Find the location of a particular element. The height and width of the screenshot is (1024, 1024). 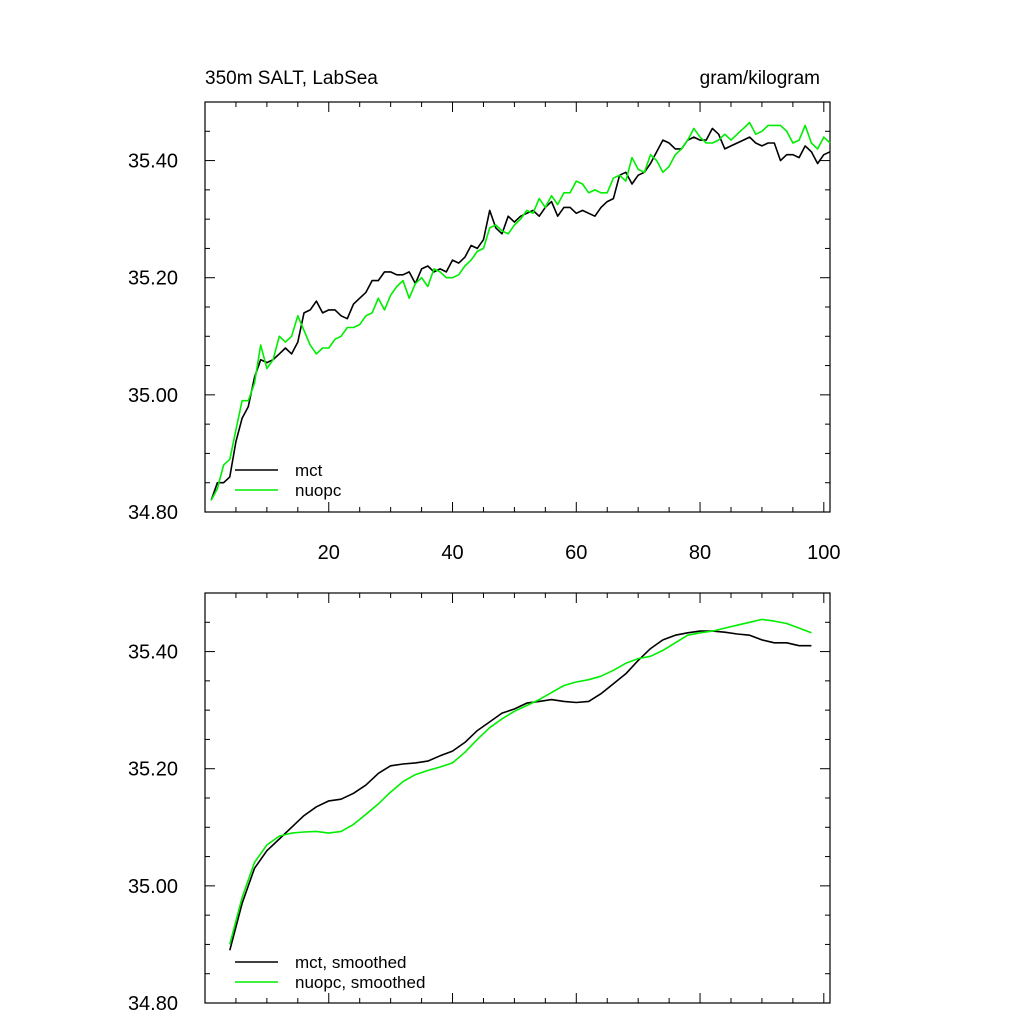

x-tick-label: 20 is located at coordinates (329, 553).